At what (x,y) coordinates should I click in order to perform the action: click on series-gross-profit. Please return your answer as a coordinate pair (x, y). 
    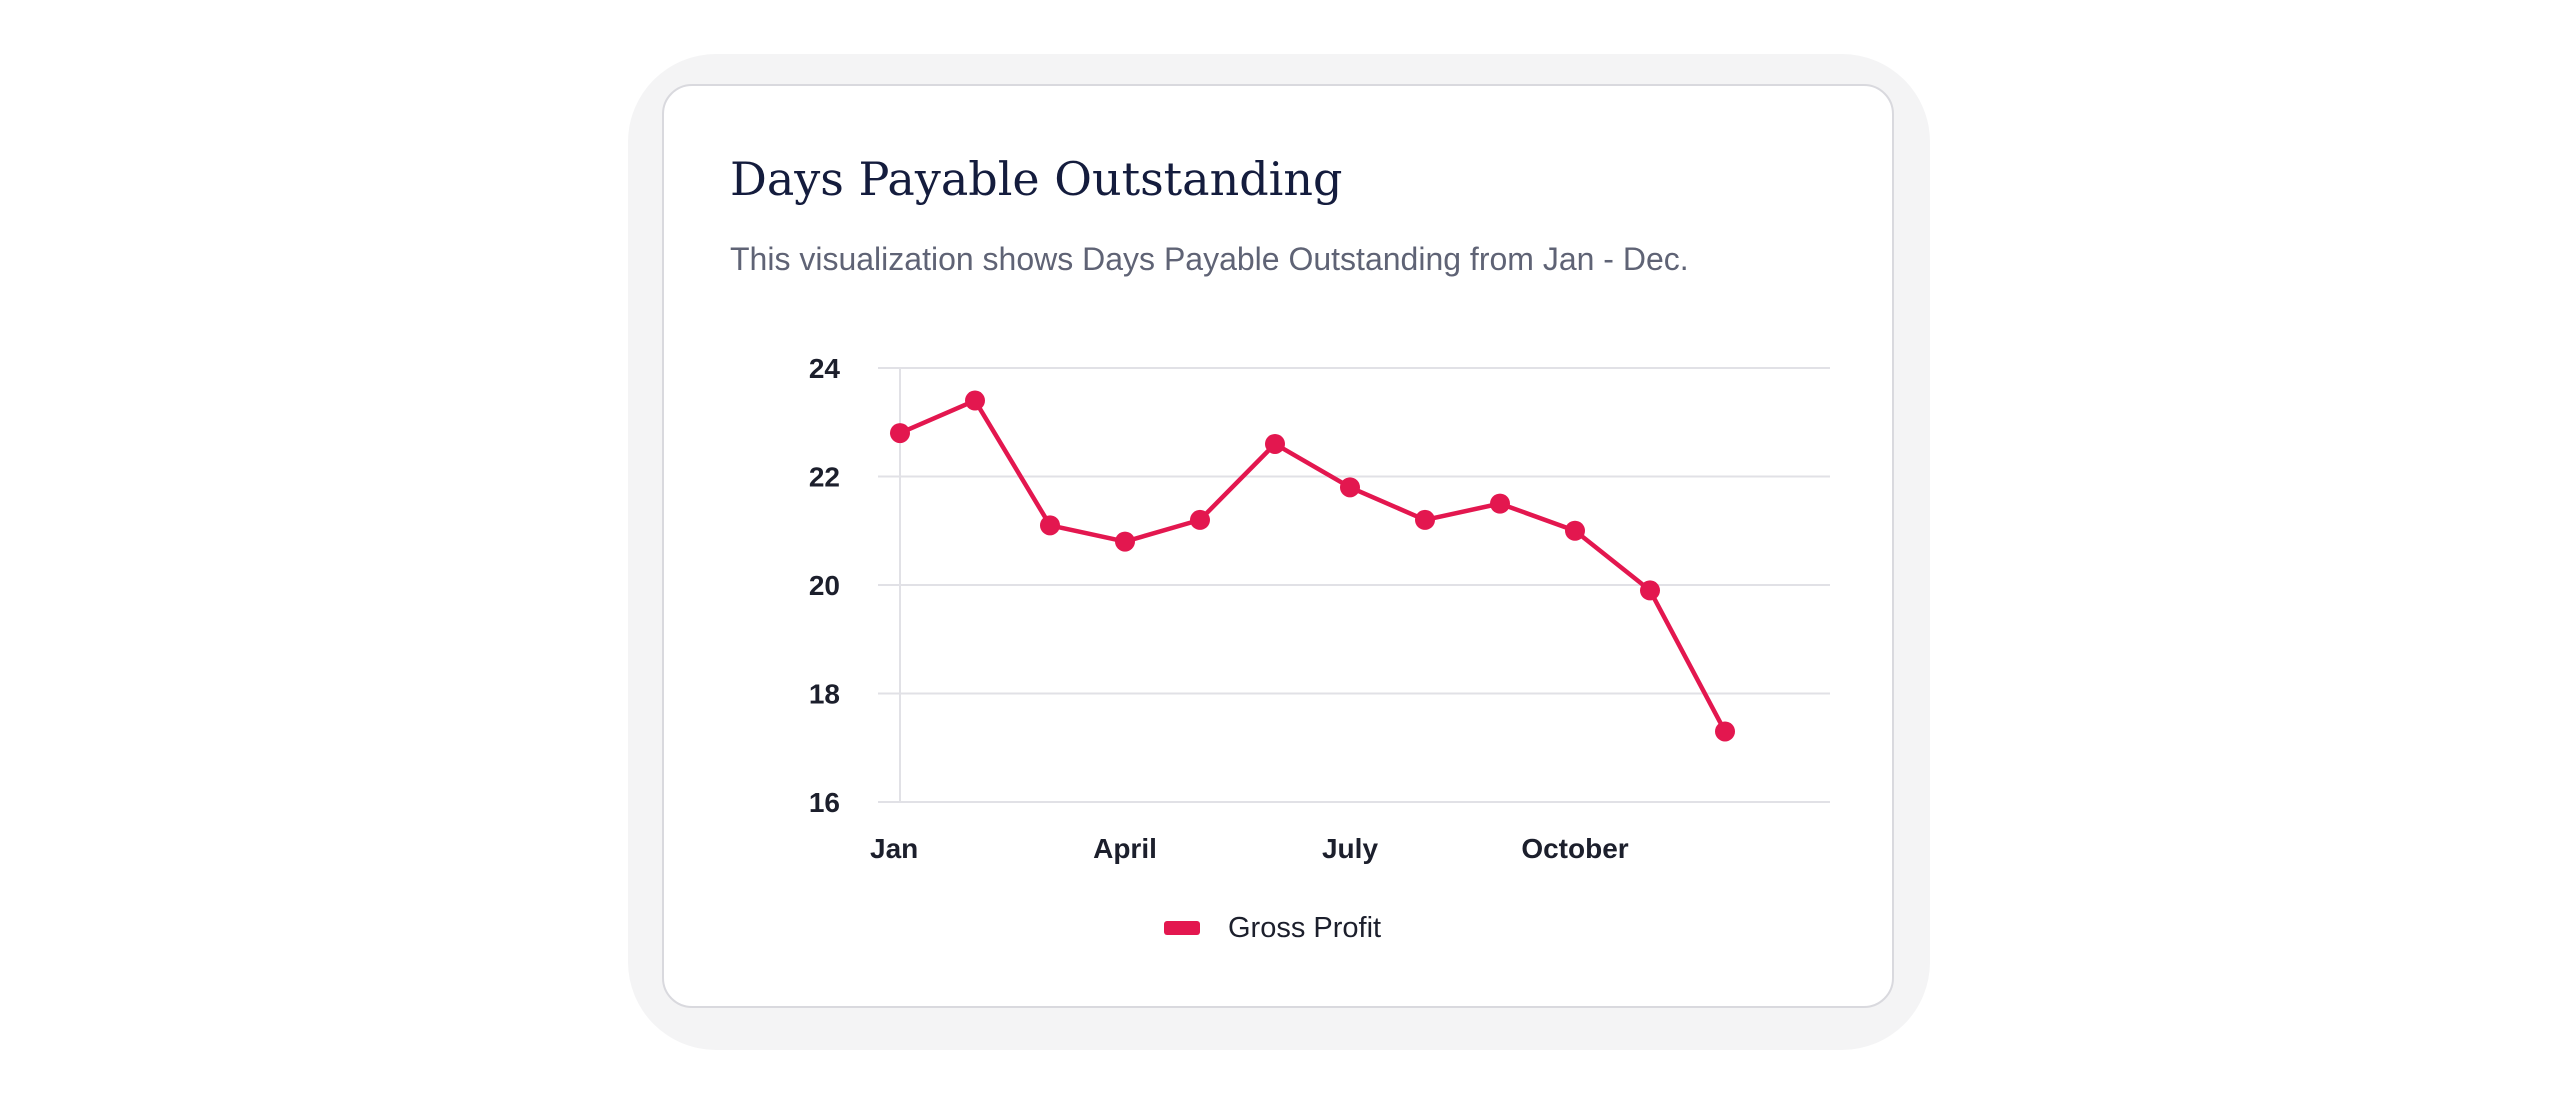
    Looking at the image, I should click on (1312, 566).